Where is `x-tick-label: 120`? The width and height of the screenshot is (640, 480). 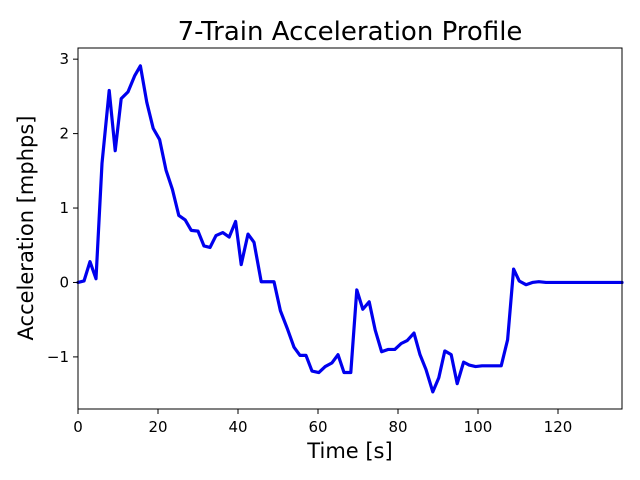
x-tick-label: 120 is located at coordinates (558, 427).